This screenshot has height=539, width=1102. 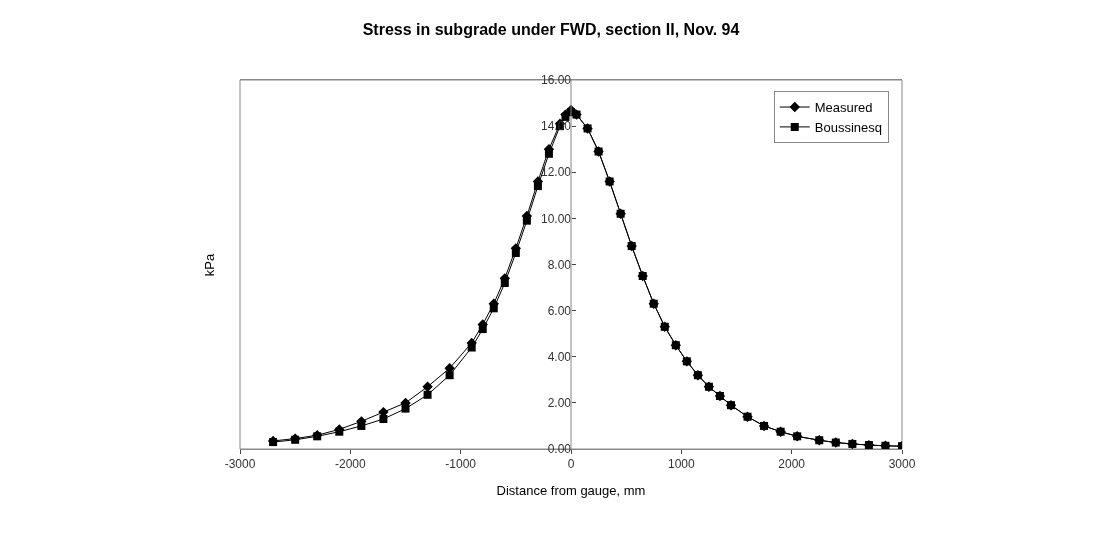 I want to click on x-tick-label: -3000, so click(x=240, y=464).